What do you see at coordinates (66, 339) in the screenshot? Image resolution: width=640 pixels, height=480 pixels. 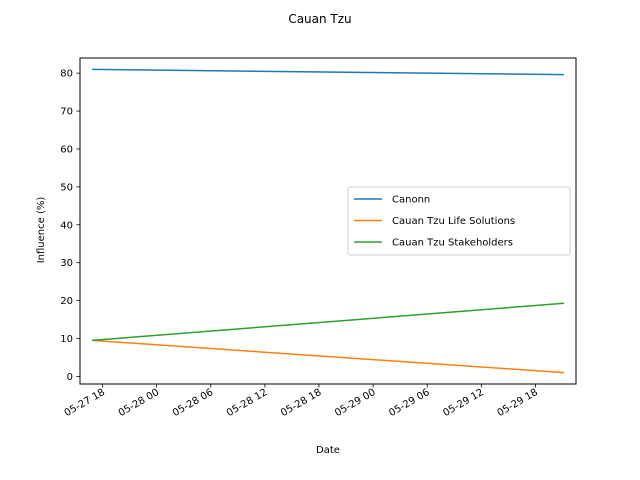 I see `y-tick-label: 10` at bounding box center [66, 339].